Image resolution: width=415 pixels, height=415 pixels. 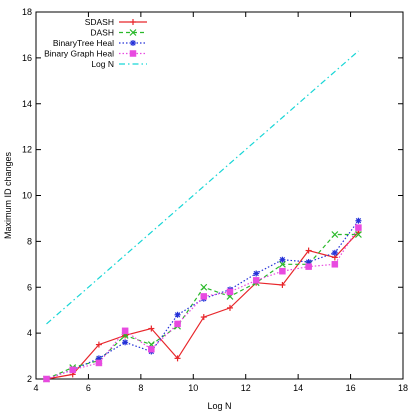 What do you see at coordinates (29, 287) in the screenshot?
I see `y-tick-label: 6` at bounding box center [29, 287].